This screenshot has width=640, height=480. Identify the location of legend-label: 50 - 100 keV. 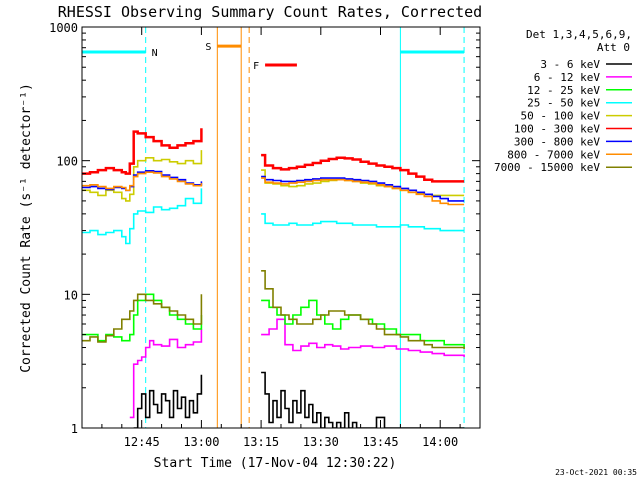
(561, 116).